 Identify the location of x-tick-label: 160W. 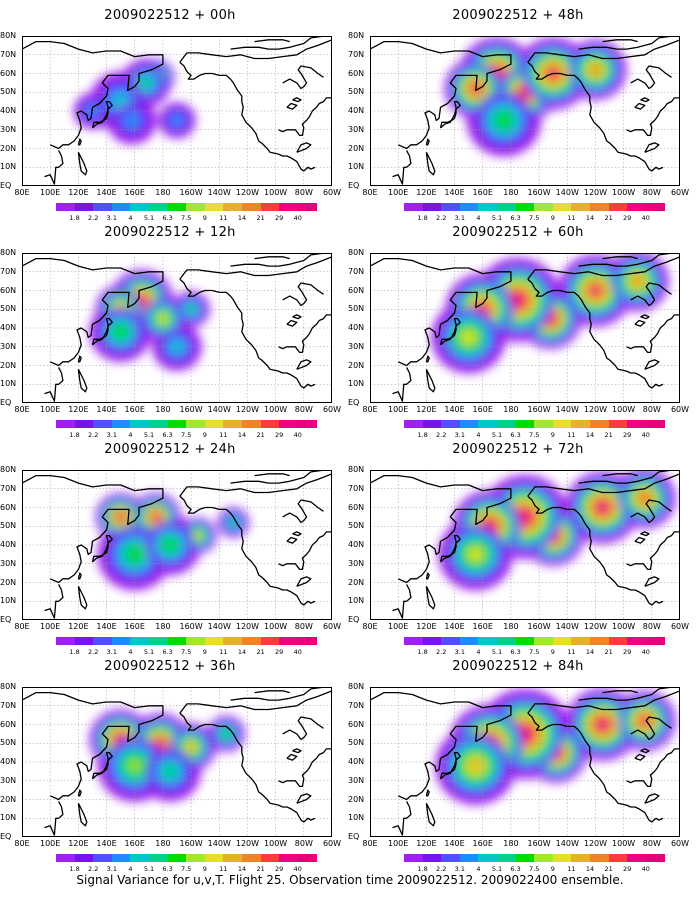
(539, 626).